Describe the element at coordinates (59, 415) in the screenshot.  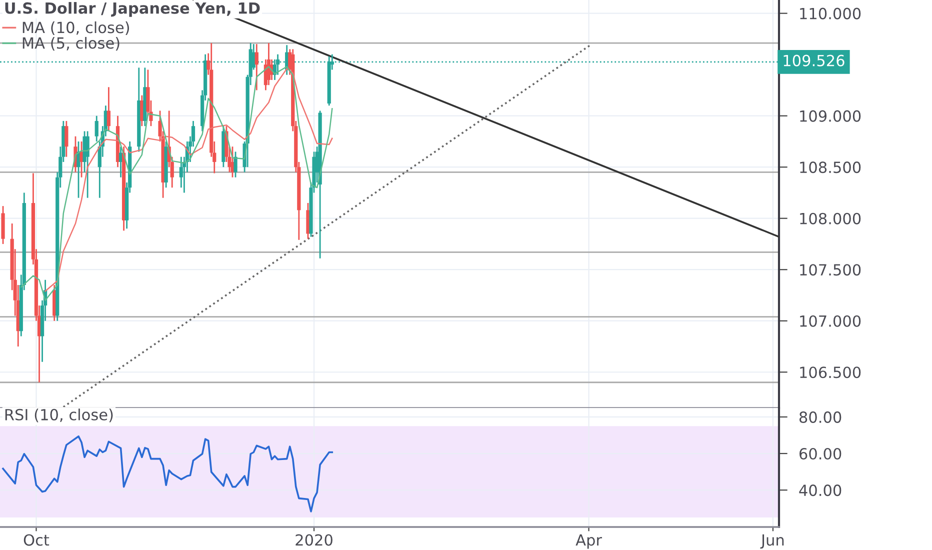
I see `chart-title: RSI (10, close)` at that location.